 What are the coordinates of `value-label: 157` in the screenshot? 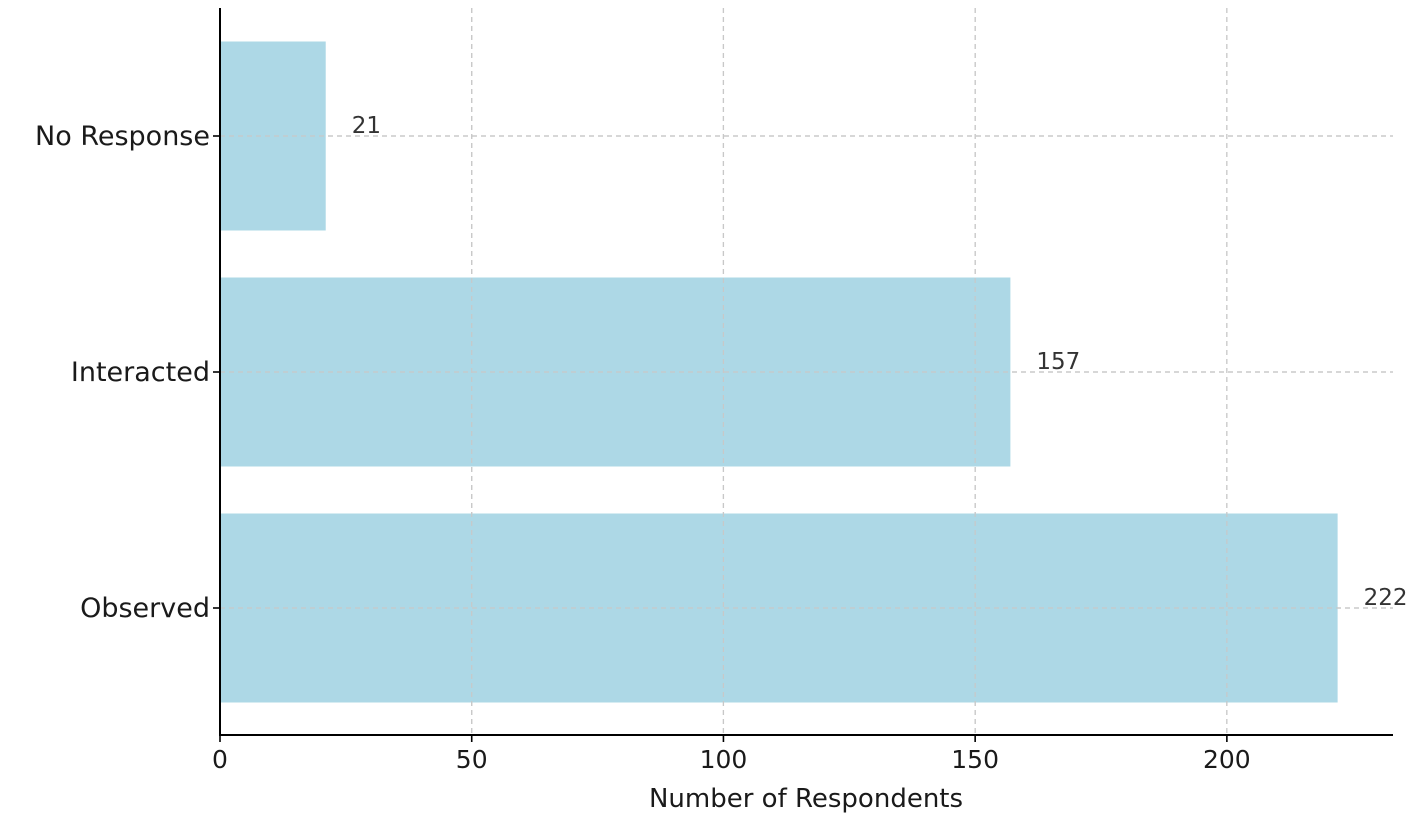 It's located at (1058, 362).